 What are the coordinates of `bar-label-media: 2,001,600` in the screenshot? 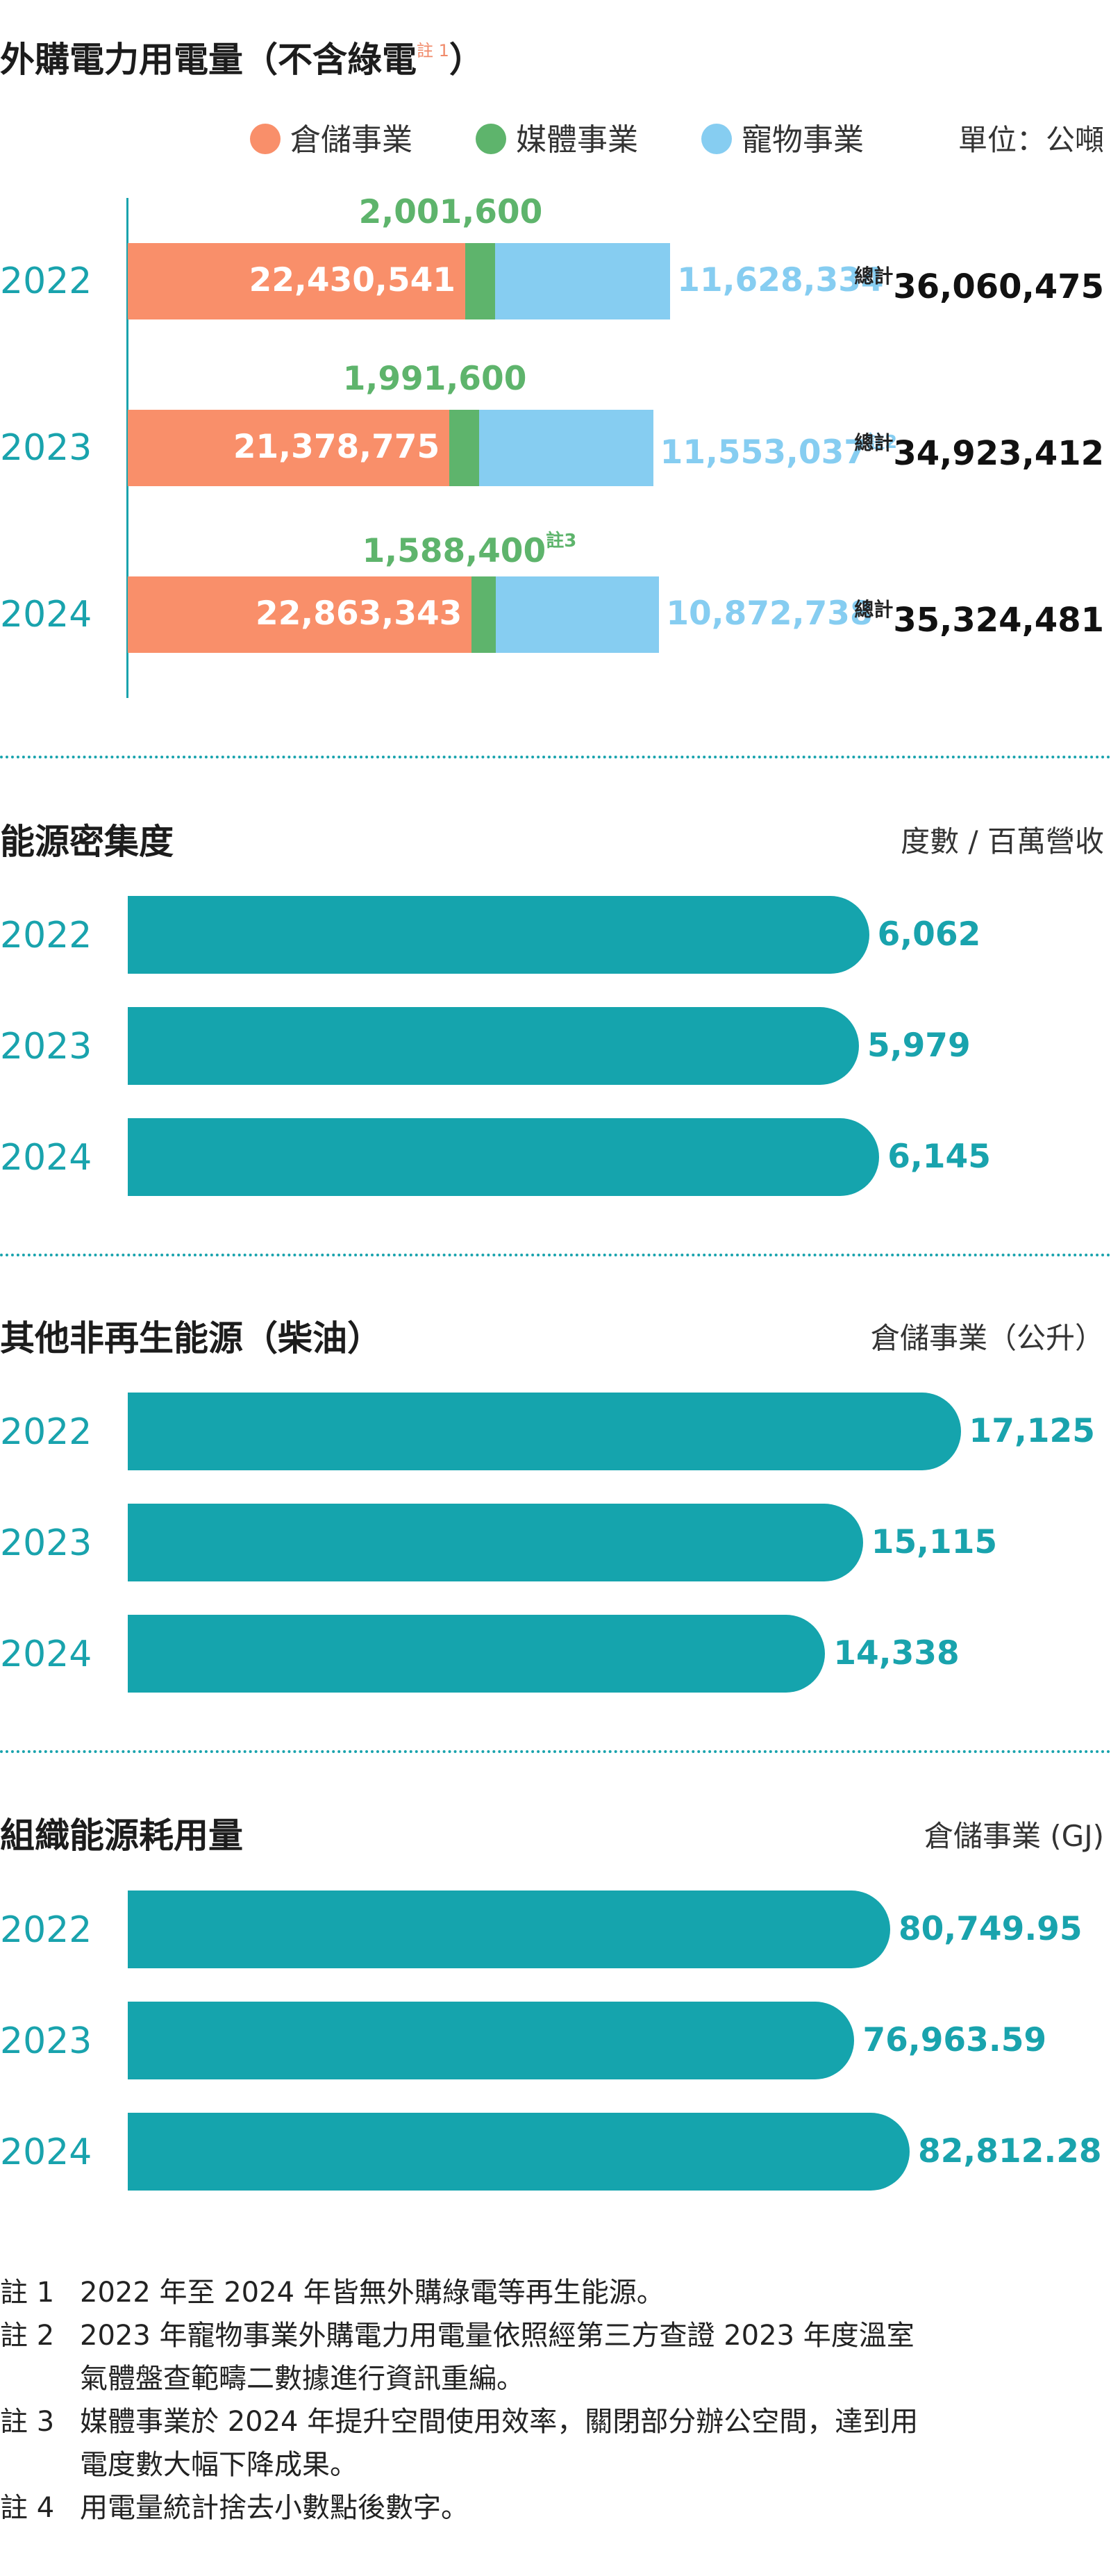 It's located at (451, 212).